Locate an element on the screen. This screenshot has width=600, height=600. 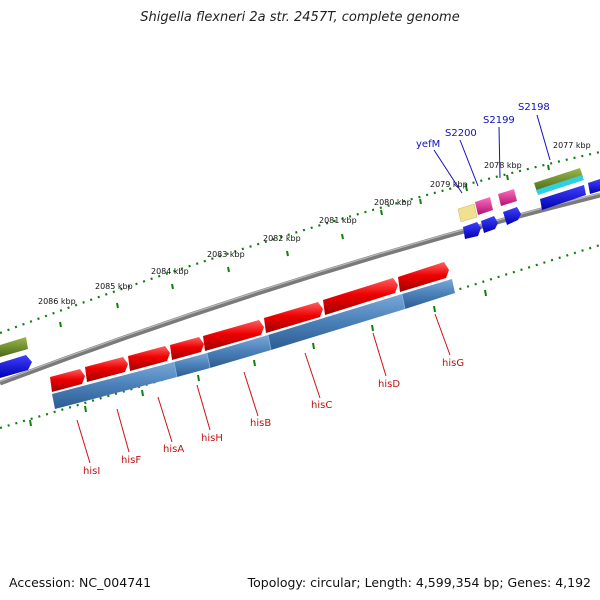
cyan-feature is located at coordinates (560, 185).